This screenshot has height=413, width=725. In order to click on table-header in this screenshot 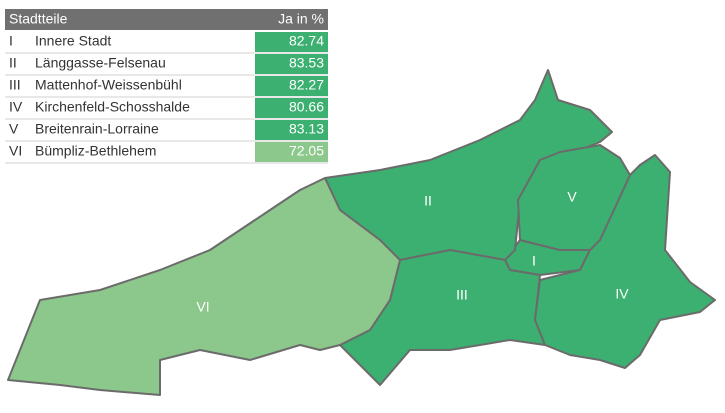, I will do `click(166, 19)`.